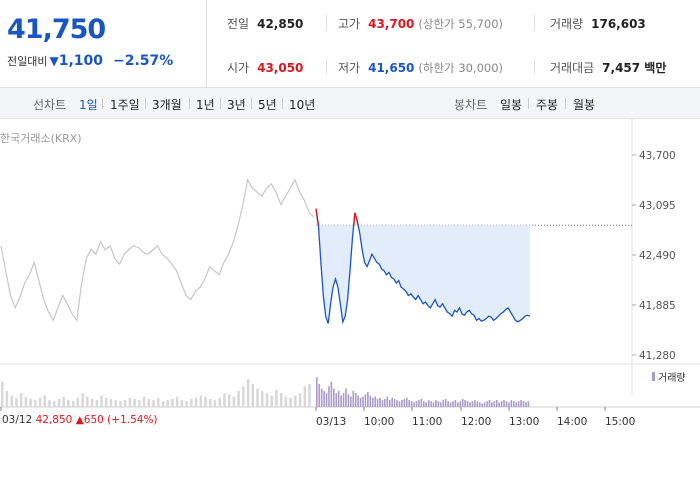  Describe the element at coordinates (238, 68) in the screenshot. I see `open-label: 시가` at that location.